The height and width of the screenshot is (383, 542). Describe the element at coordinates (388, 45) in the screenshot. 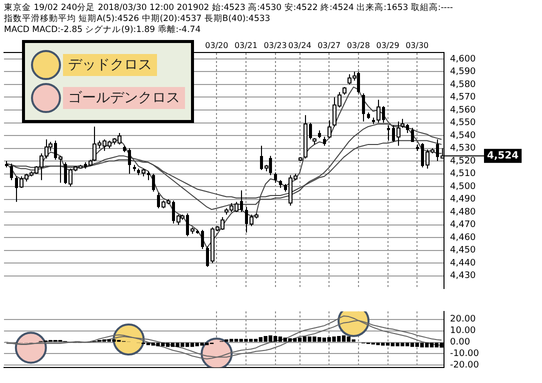

I see `x-tick-label: 03/29` at that location.